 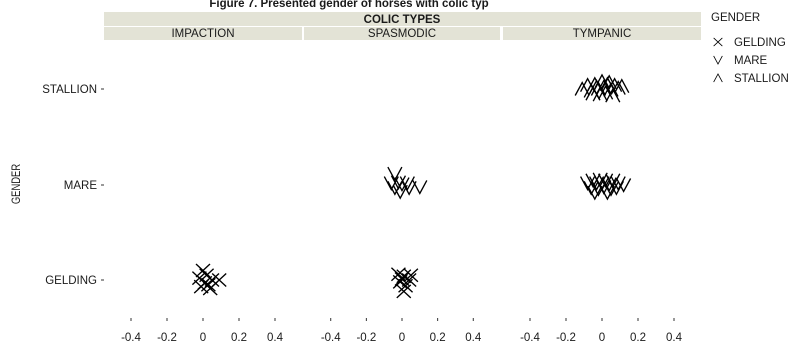 I want to click on y-axis-title: GENDER, so click(x=16, y=183).